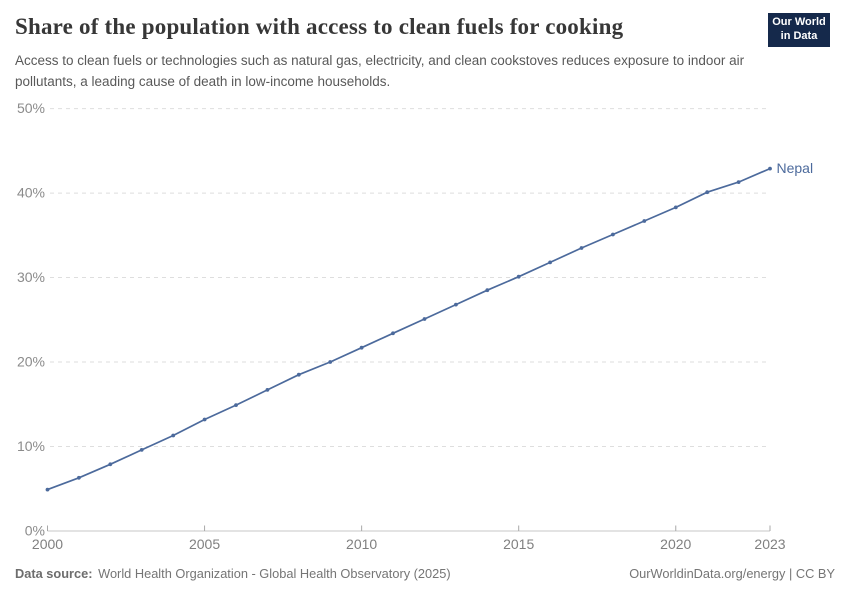 The height and width of the screenshot is (600, 850). Describe the element at coordinates (487, 290) in the screenshot. I see `data-point-2014` at that location.